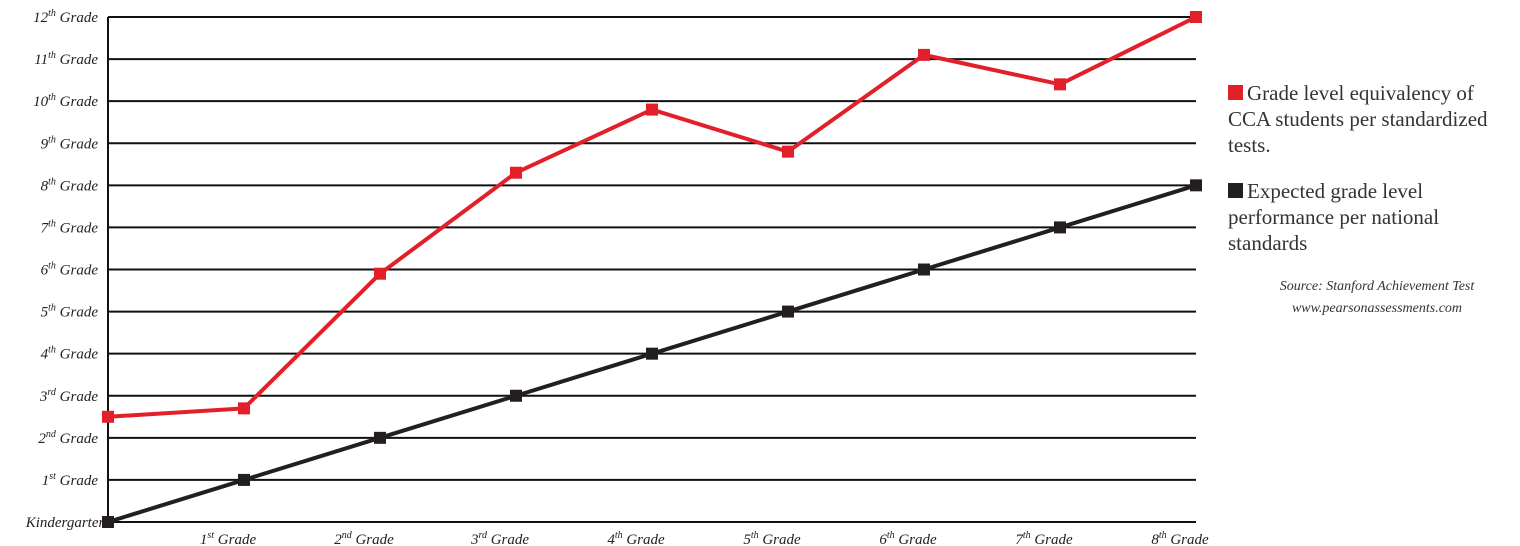 Image resolution: width=1520 pixels, height=546 pixels. What do you see at coordinates (68, 438) in the screenshot?
I see `y-tick-label: 2nd Grade` at bounding box center [68, 438].